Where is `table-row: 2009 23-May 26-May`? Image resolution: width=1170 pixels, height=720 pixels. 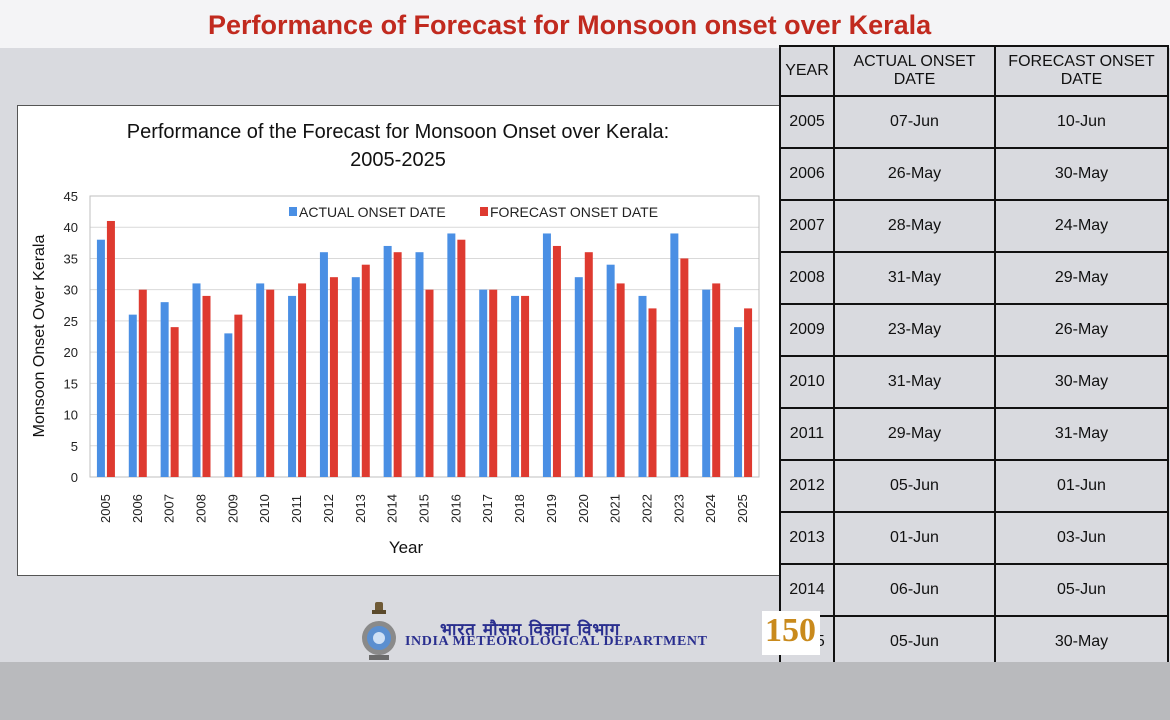 table-row: 2009 23-May 26-May is located at coordinates (974, 330).